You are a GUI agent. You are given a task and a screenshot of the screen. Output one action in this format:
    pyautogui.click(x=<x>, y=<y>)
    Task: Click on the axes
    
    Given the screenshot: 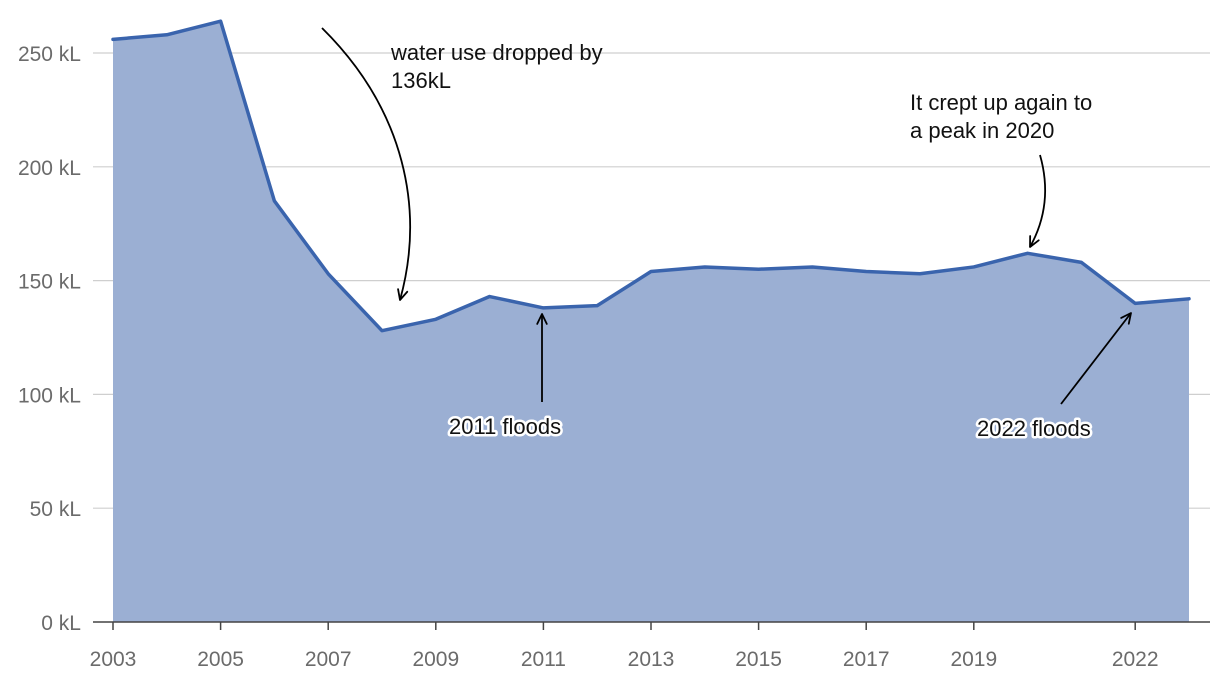 What is the action you would take?
    pyautogui.click(x=651, y=625)
    